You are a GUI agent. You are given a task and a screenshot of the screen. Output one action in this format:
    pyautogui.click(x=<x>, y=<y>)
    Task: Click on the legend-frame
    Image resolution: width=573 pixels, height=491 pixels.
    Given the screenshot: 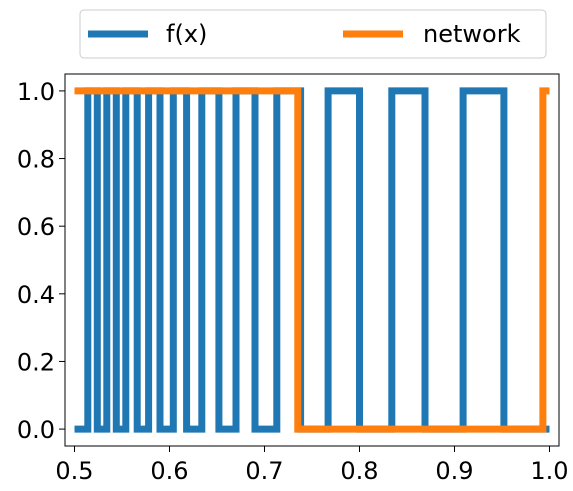 What is the action you would take?
    pyautogui.click(x=313, y=34)
    